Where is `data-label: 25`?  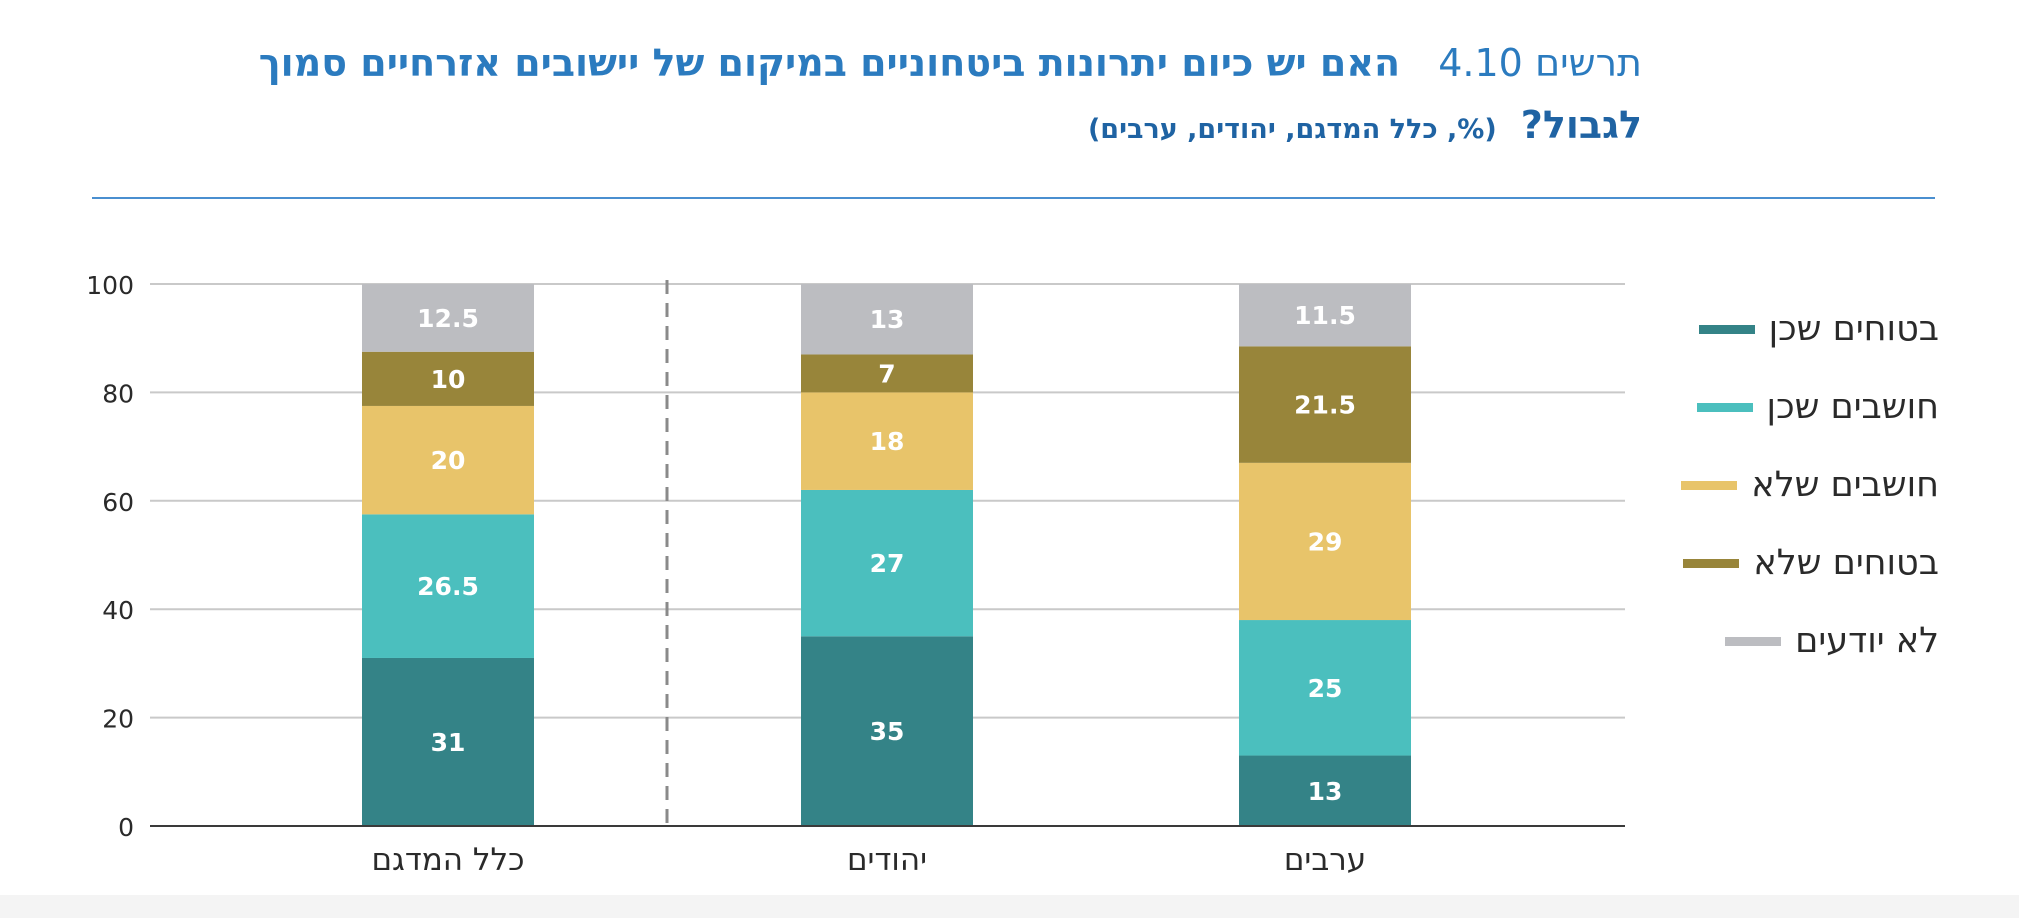 data-label: 25 is located at coordinates (1325, 688).